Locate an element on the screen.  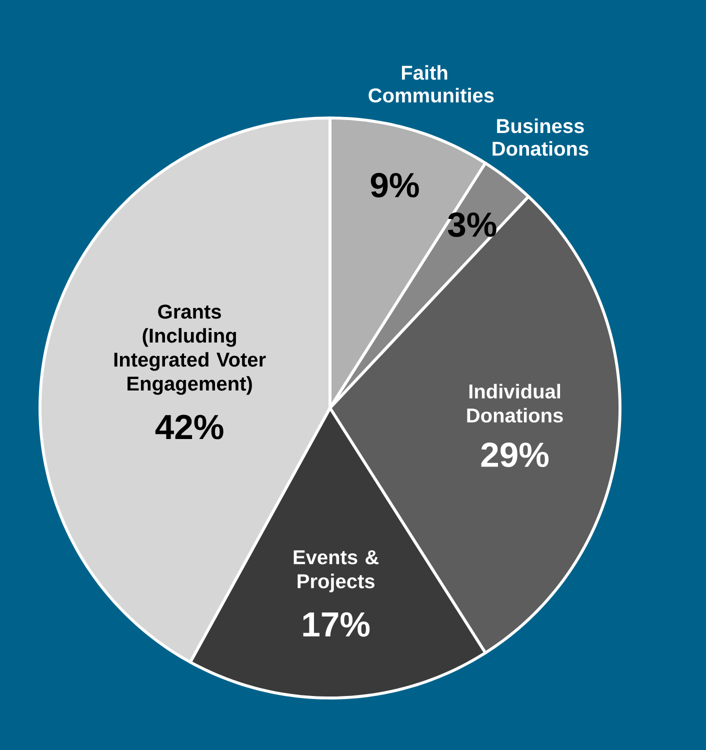
data-label: 17% is located at coordinates (336, 624).